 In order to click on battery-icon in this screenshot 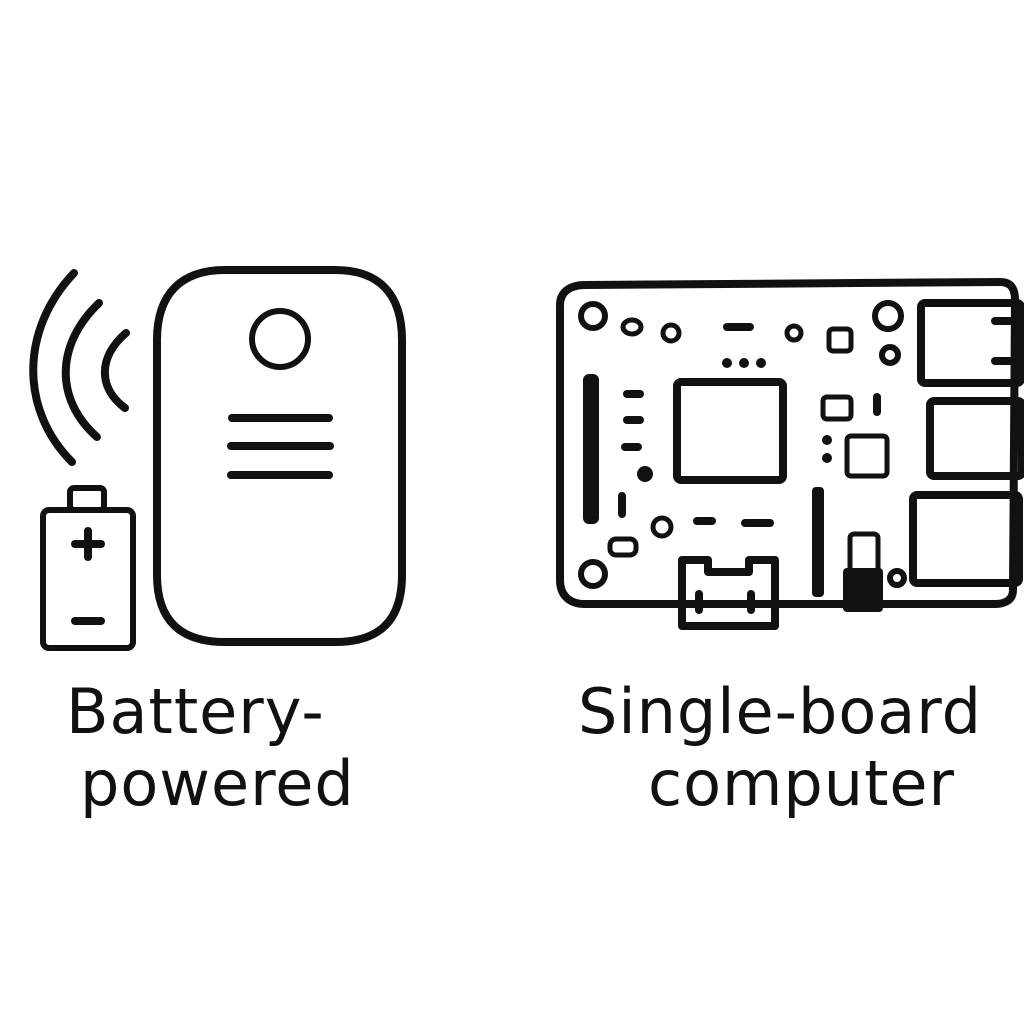, I will do `click(88, 568)`.